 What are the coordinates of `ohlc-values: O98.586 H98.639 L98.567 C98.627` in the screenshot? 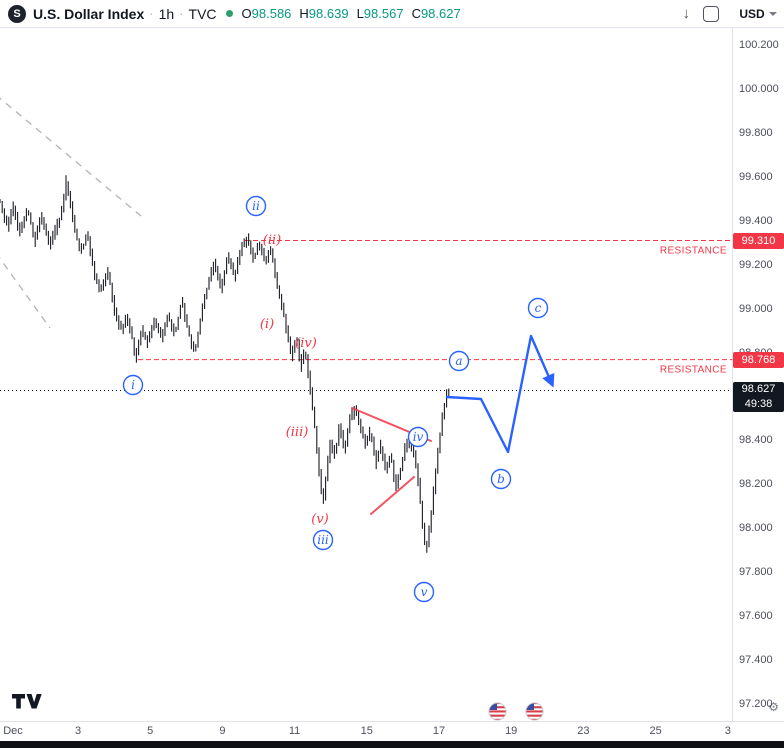 It's located at (355, 13).